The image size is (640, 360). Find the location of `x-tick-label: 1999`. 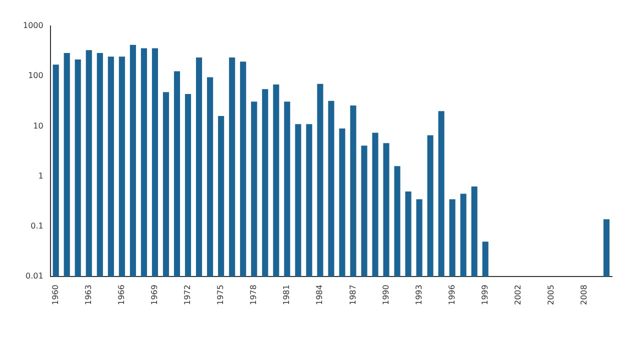

x-tick-label: 1999 is located at coordinates (485, 294).